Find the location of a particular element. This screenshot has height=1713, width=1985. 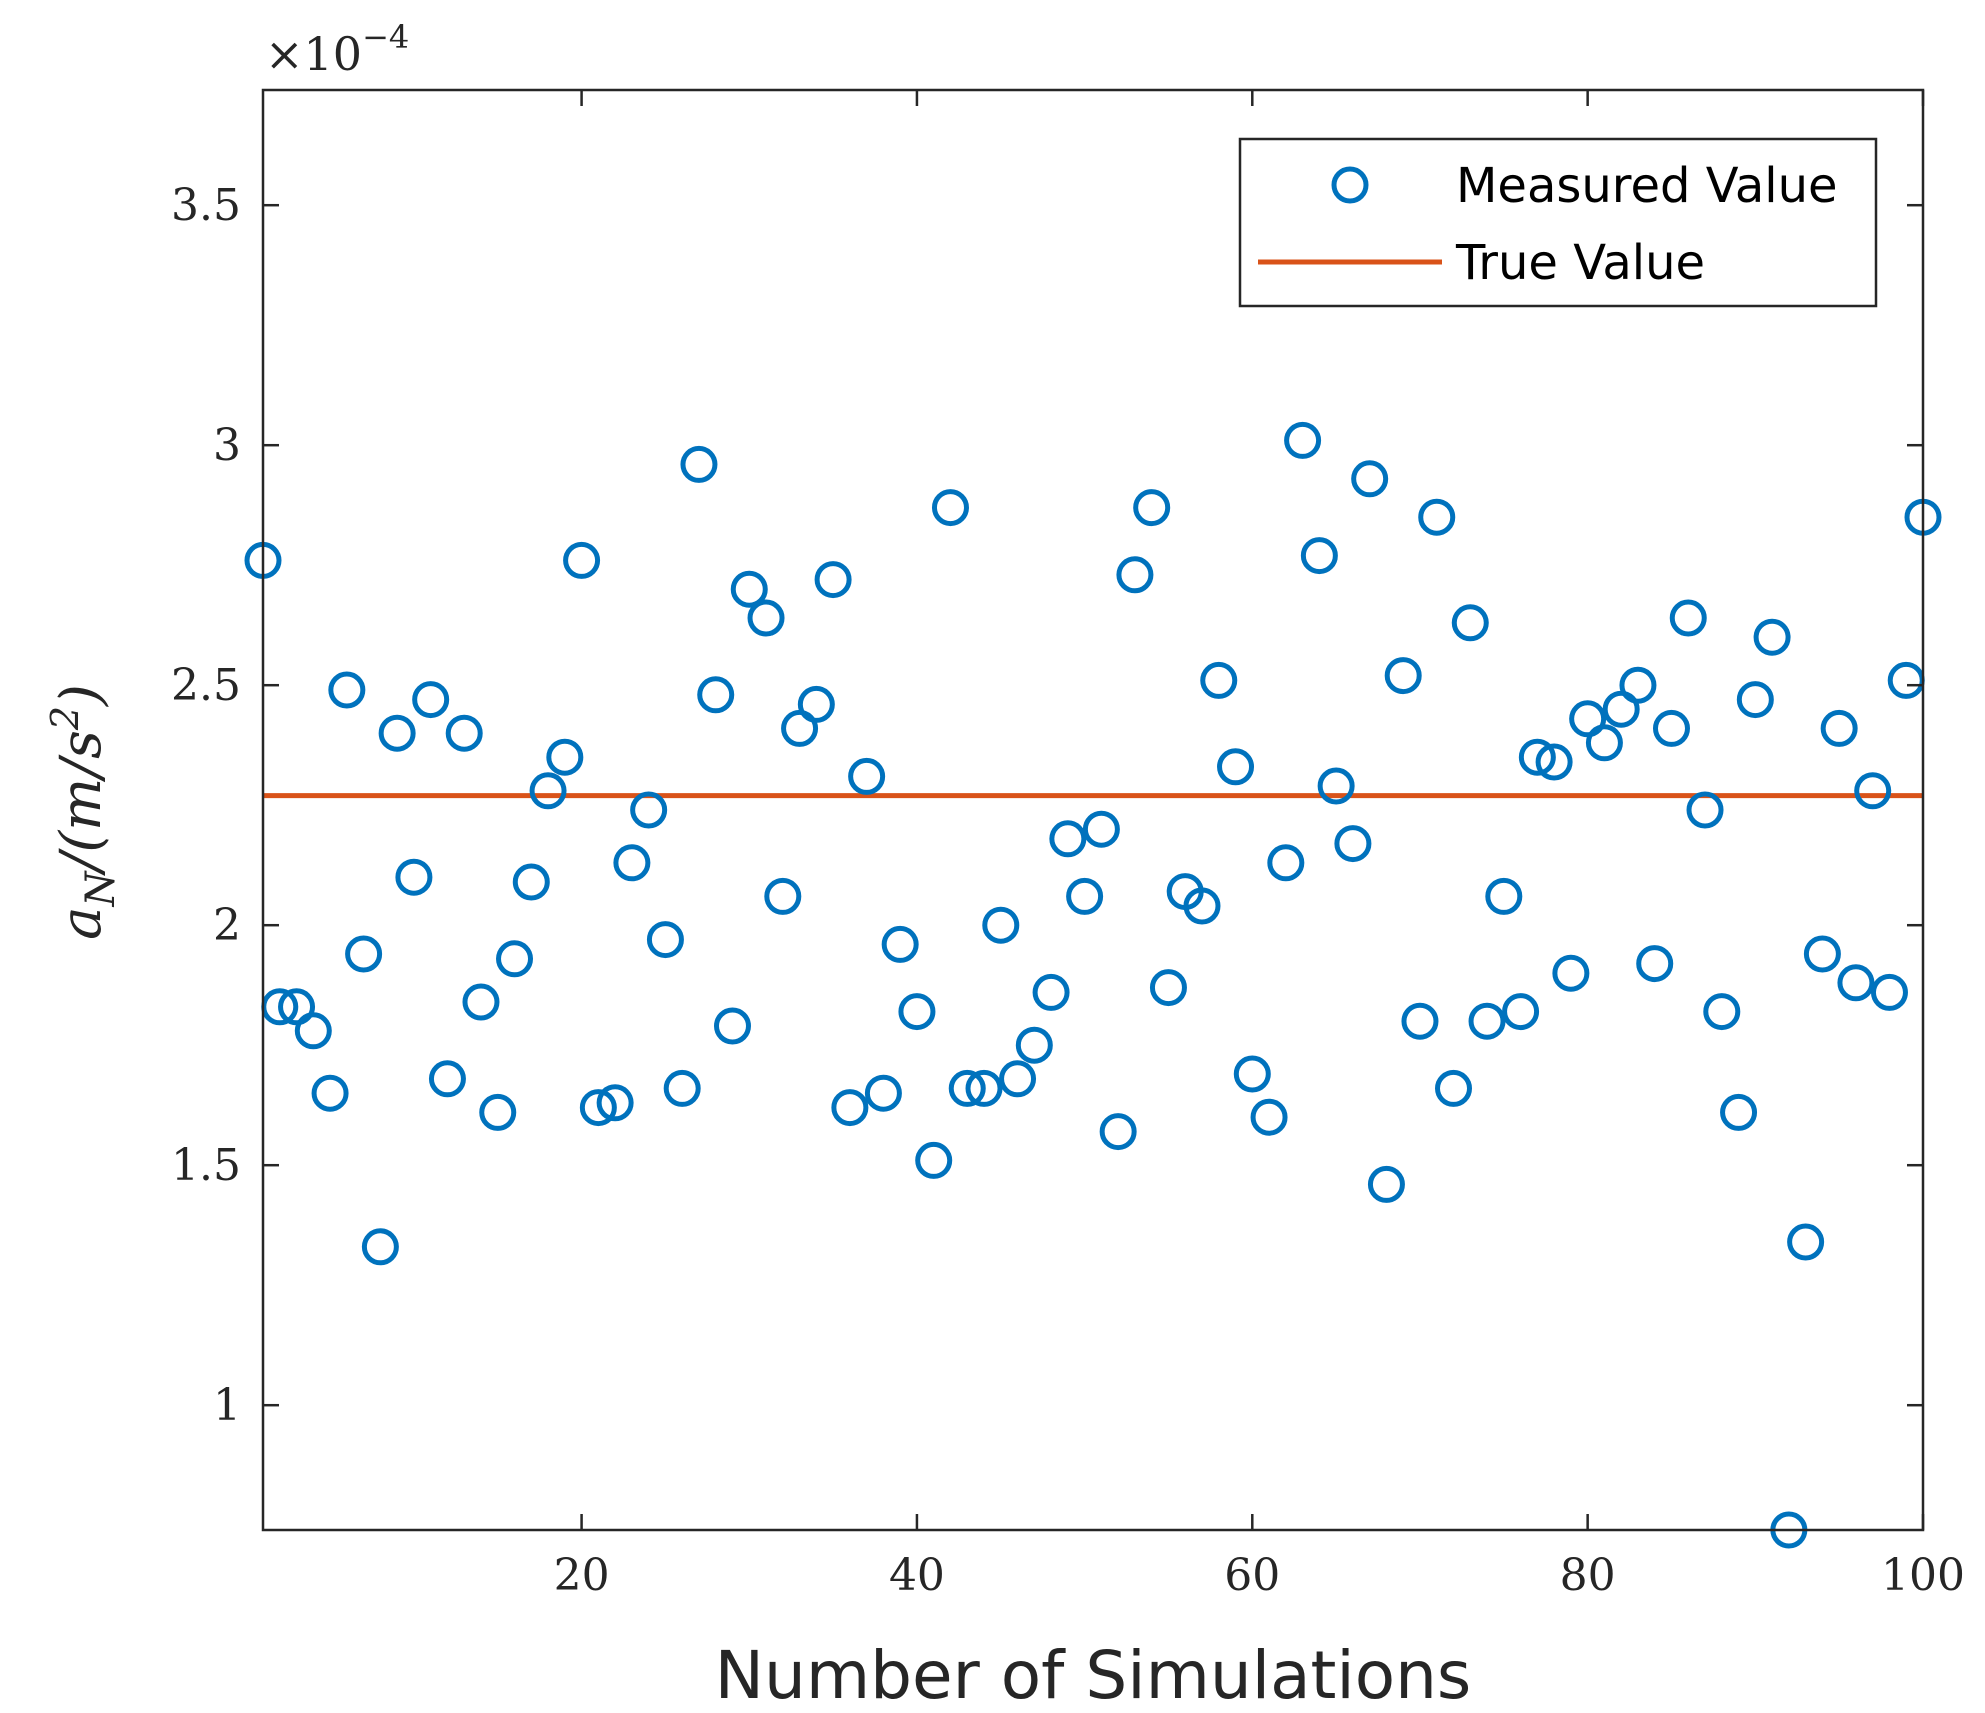

y-tick-label: 2.5 is located at coordinates (206, 685).